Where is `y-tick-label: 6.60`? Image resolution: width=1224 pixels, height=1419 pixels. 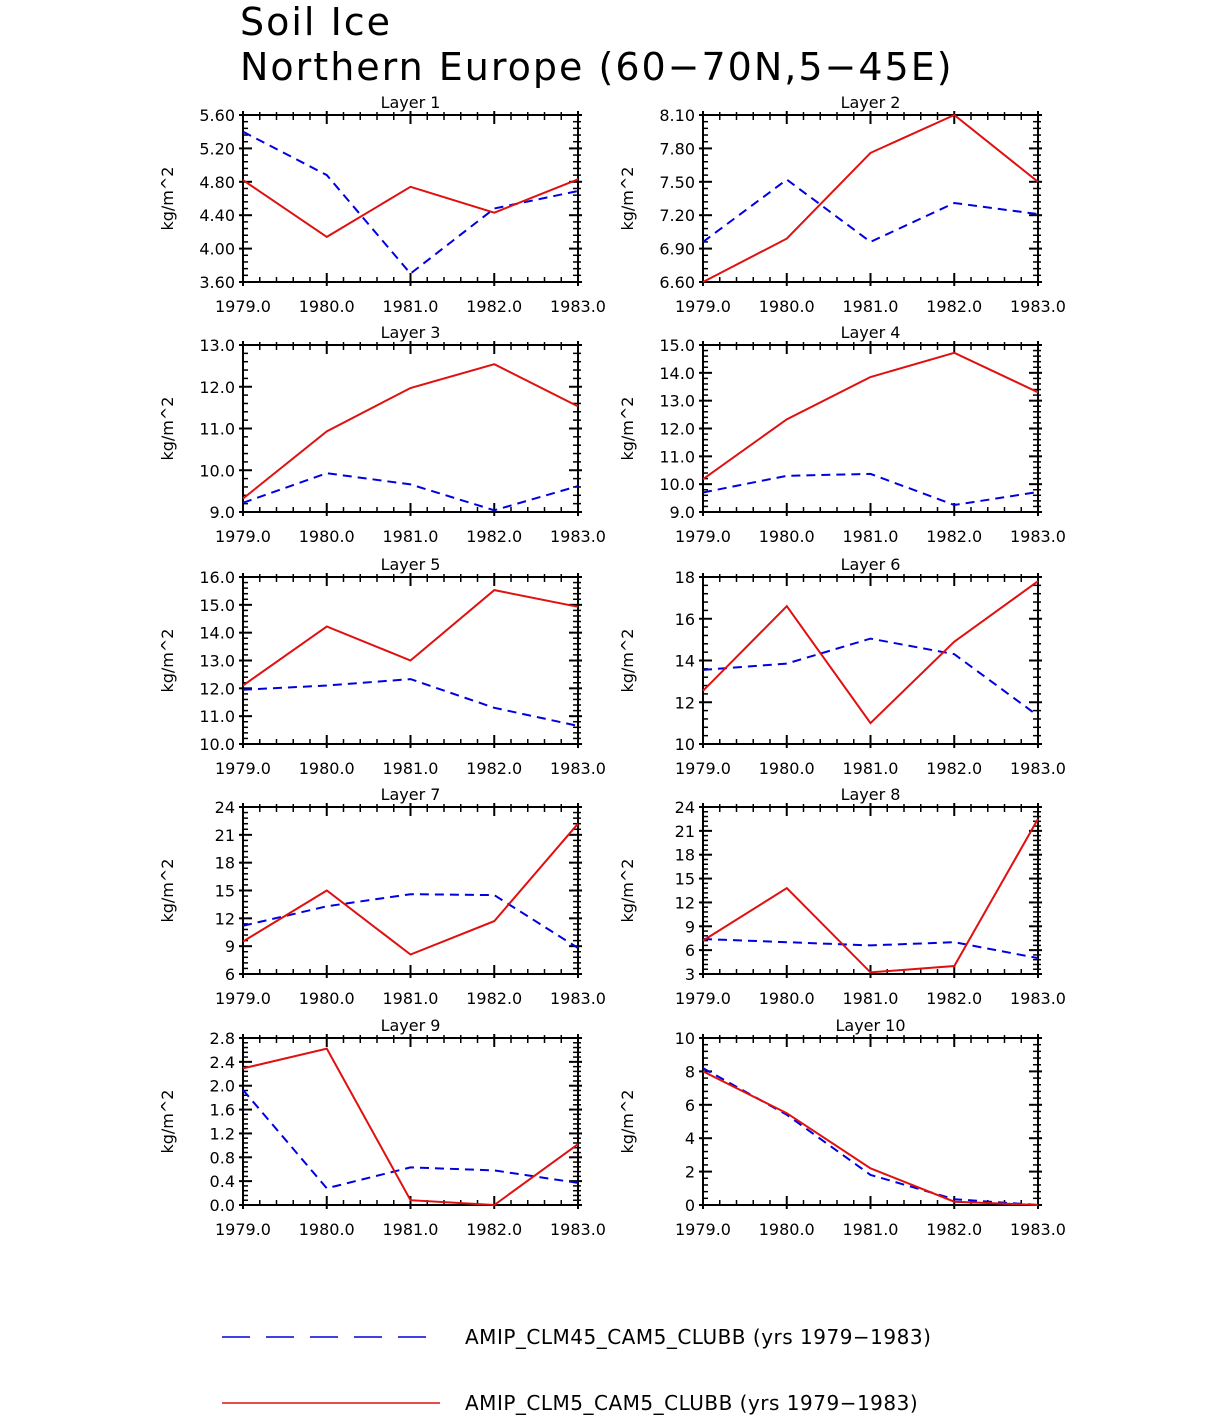
y-tick-label: 6.60 is located at coordinates (677, 282).